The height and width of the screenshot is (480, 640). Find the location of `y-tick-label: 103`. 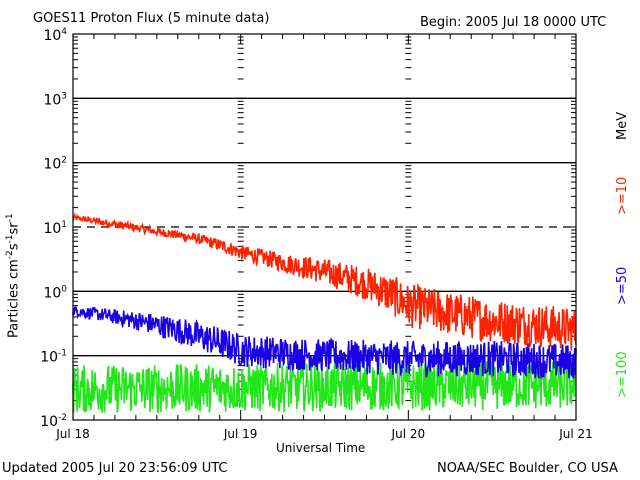

y-tick-label: 103 is located at coordinates (55, 99).